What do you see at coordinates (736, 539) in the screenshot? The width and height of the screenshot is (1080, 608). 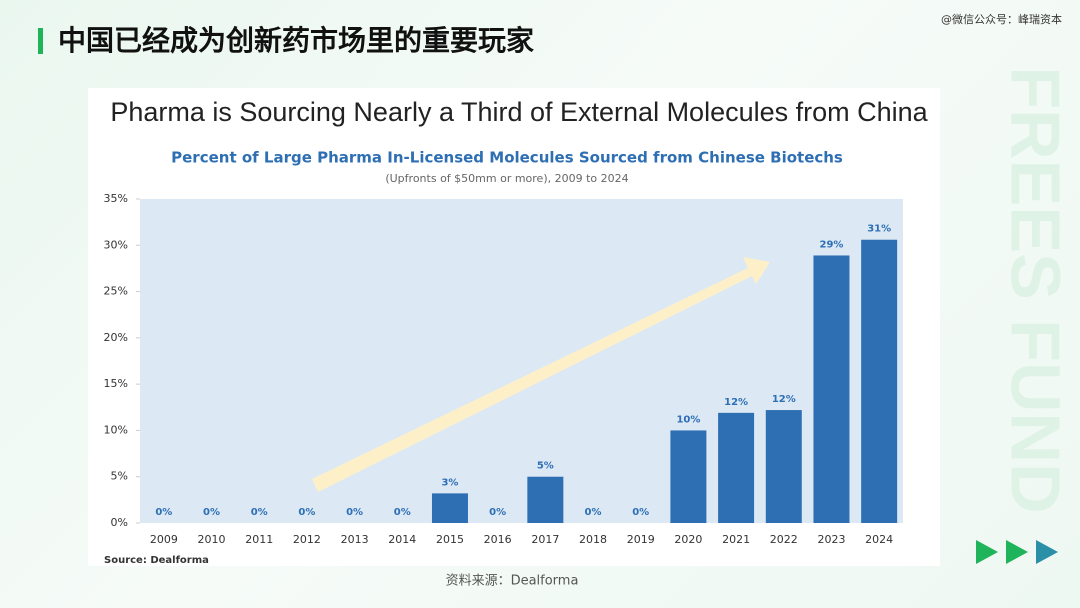 I see `x-tick-label: 2021` at bounding box center [736, 539].